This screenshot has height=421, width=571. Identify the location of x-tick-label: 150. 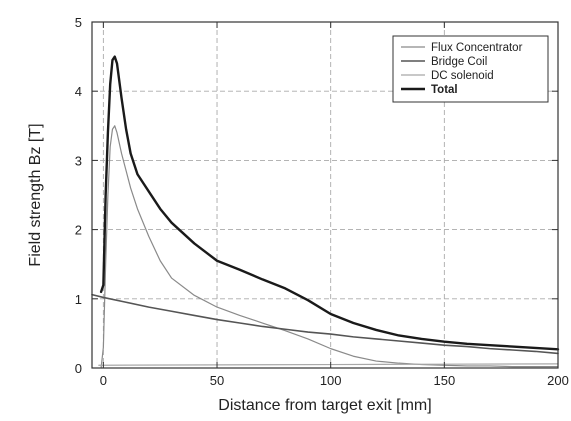
(444, 380).